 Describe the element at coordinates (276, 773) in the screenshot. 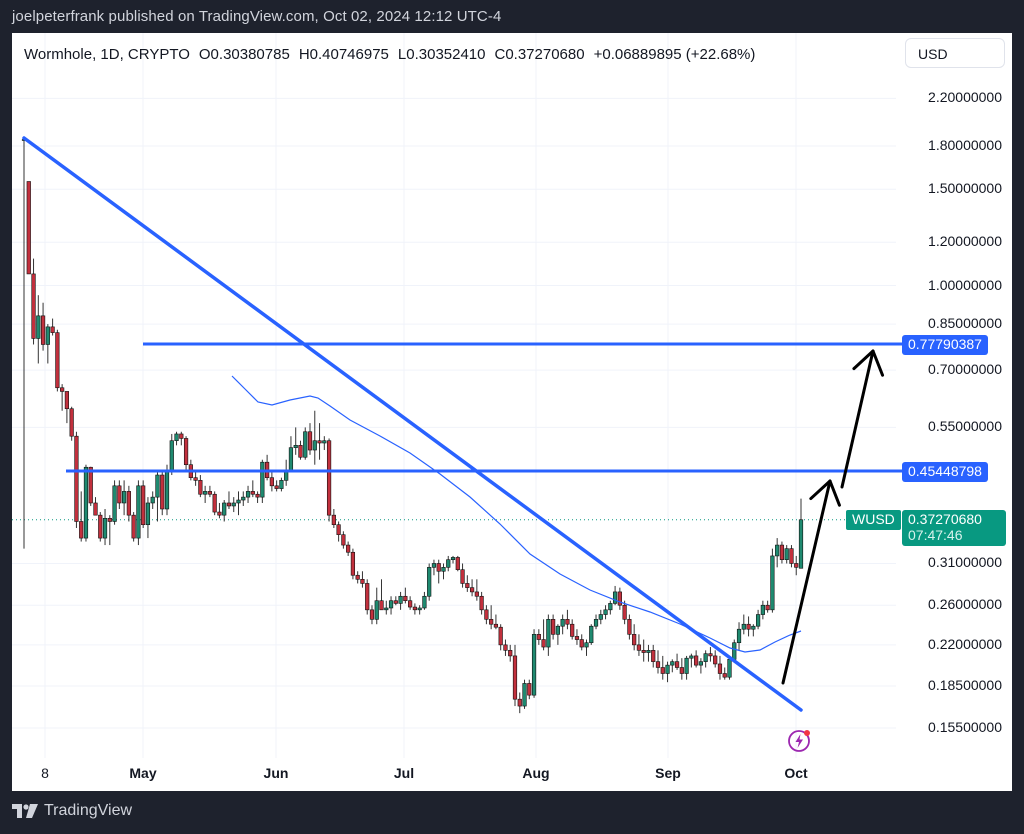

I see `time-axis-label: Jun` at that location.